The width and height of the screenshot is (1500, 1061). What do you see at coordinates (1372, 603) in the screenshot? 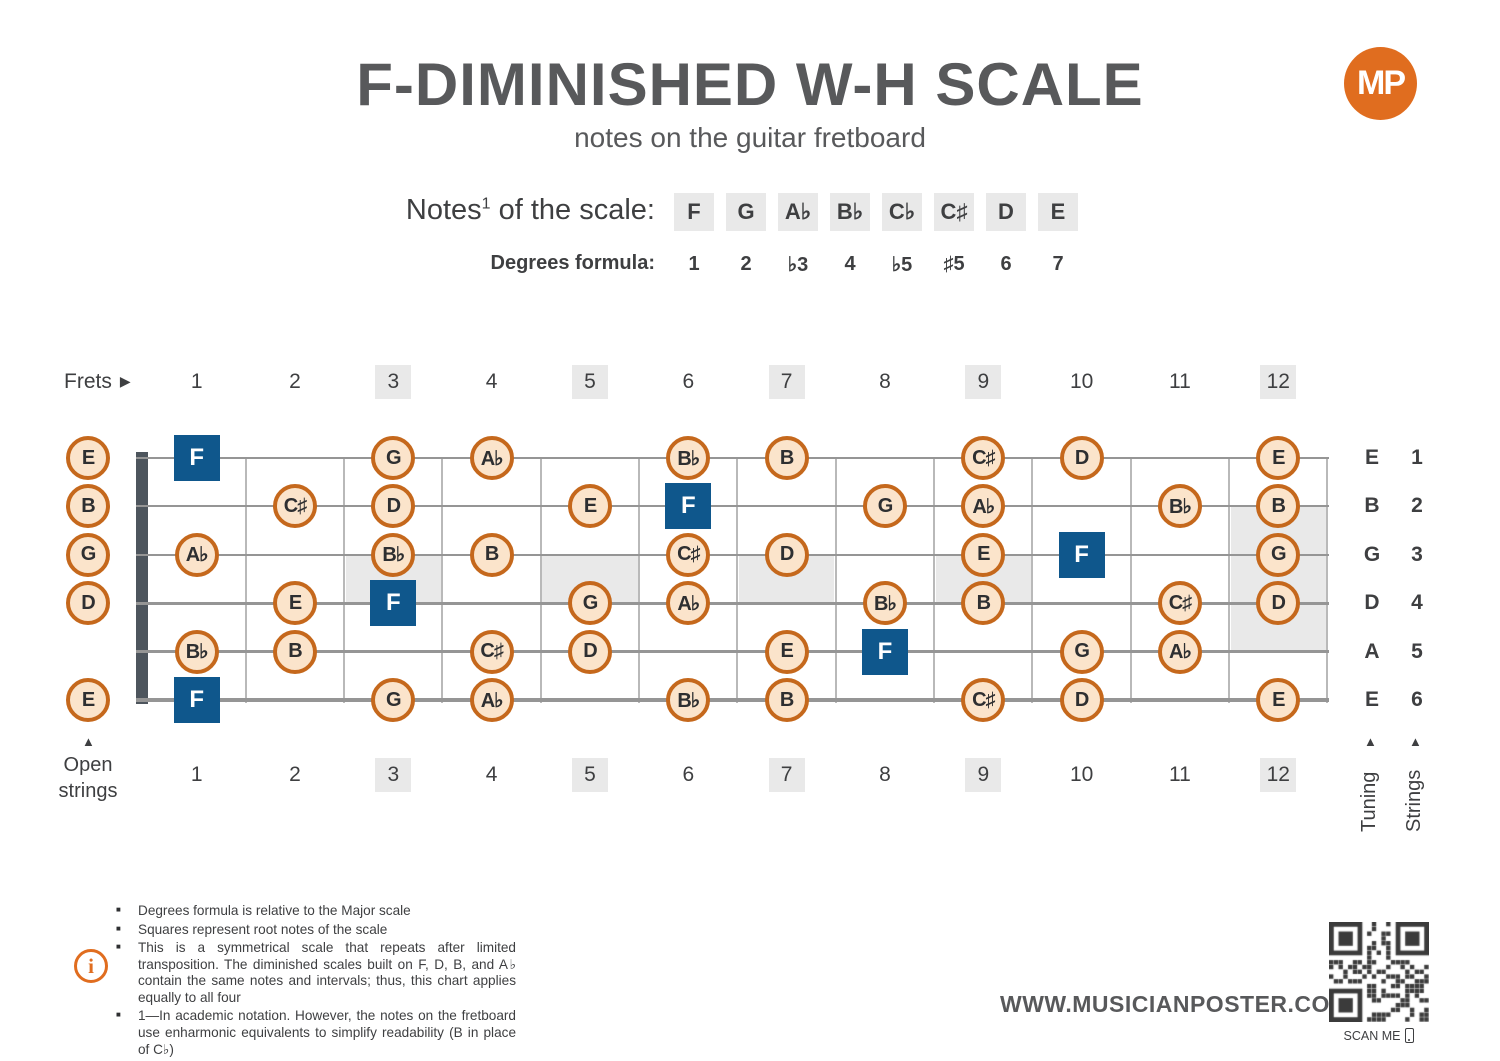
I see `tuning-letter: D` at bounding box center [1372, 603].